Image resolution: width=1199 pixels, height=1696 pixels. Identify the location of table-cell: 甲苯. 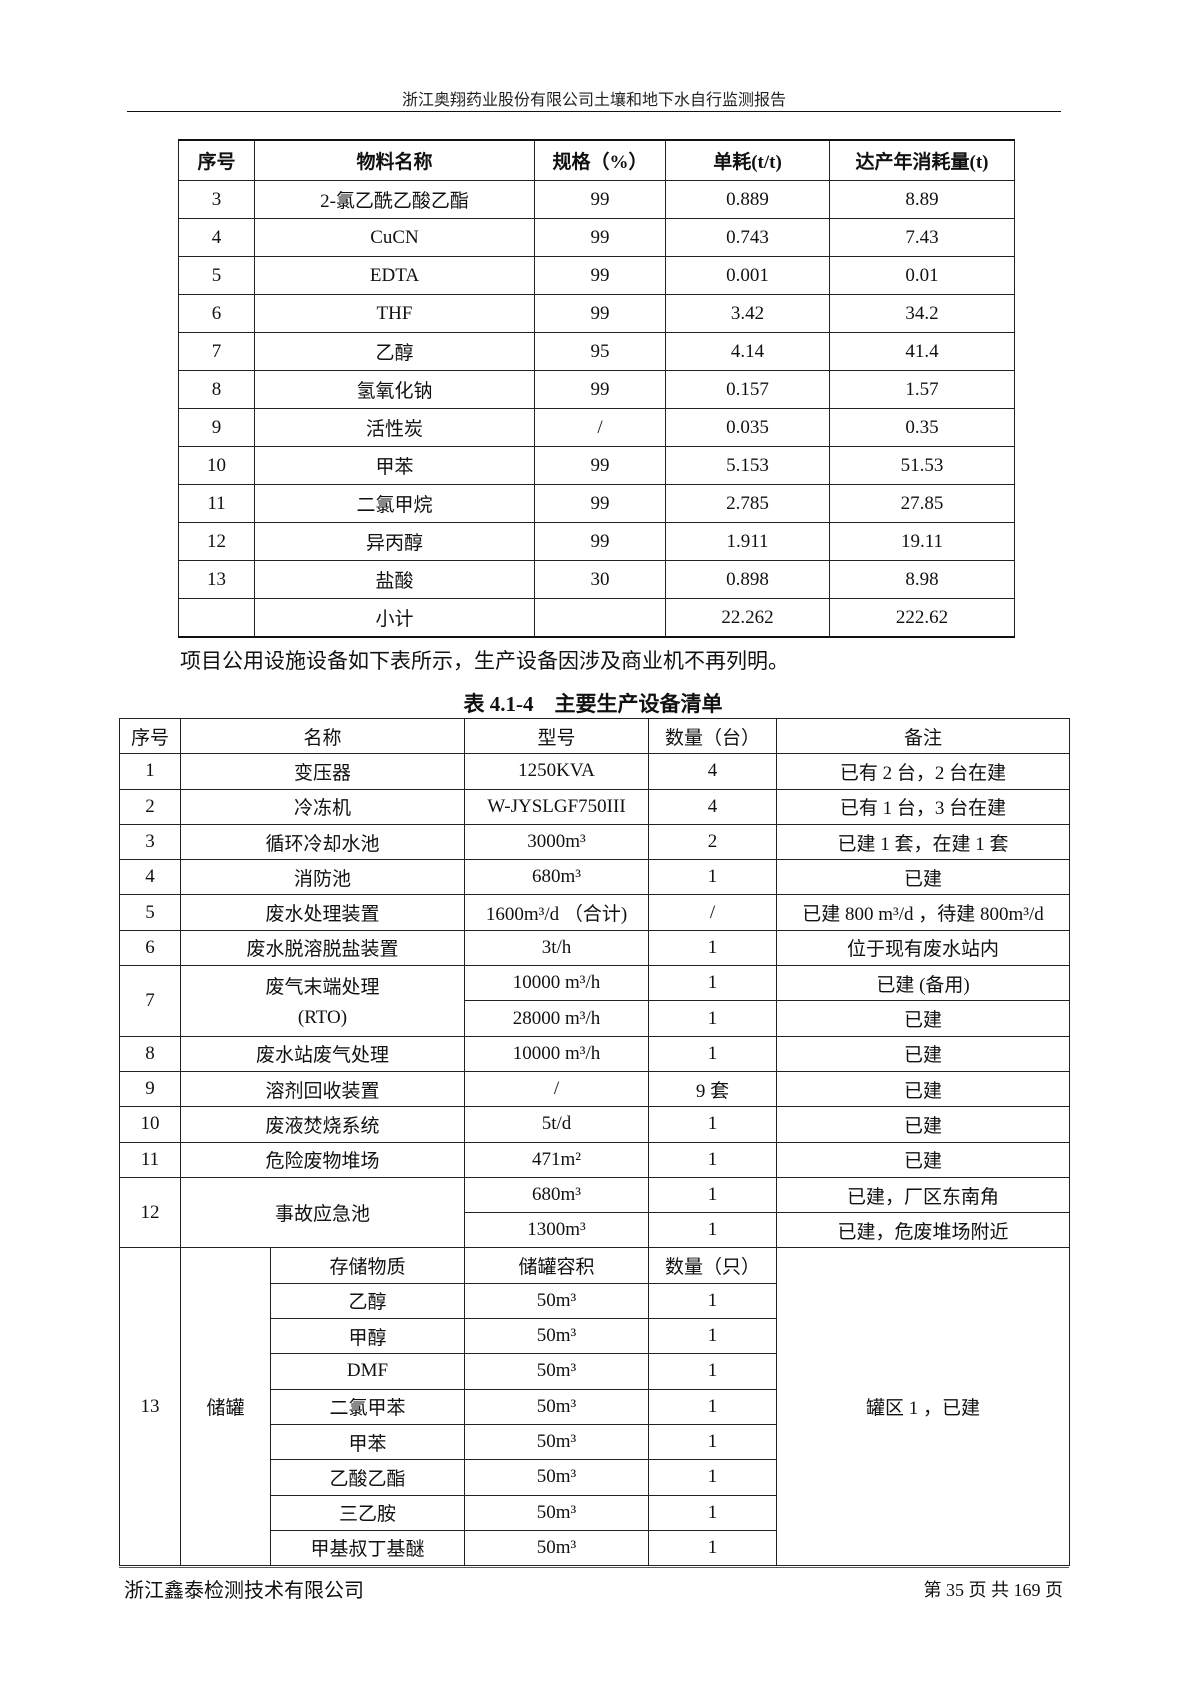
(394, 465).